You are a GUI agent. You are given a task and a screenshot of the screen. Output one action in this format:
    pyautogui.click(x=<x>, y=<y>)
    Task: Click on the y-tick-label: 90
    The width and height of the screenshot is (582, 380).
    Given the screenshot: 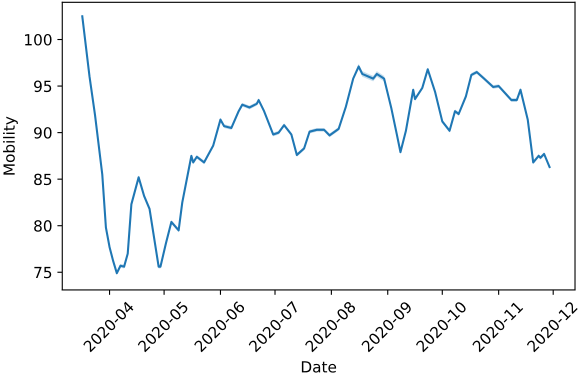 What is the action you would take?
    pyautogui.click(x=43, y=133)
    